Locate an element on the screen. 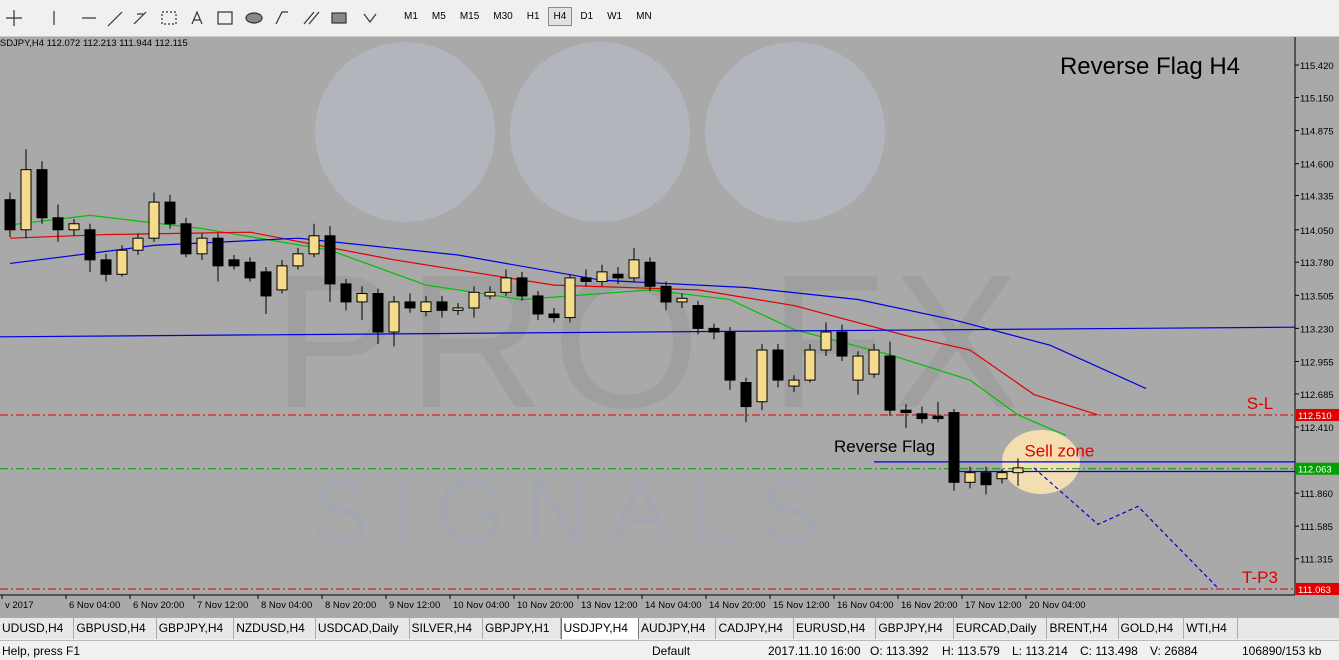 The image size is (1339, 660). y-tick-label: 114.600 is located at coordinates (1317, 165).